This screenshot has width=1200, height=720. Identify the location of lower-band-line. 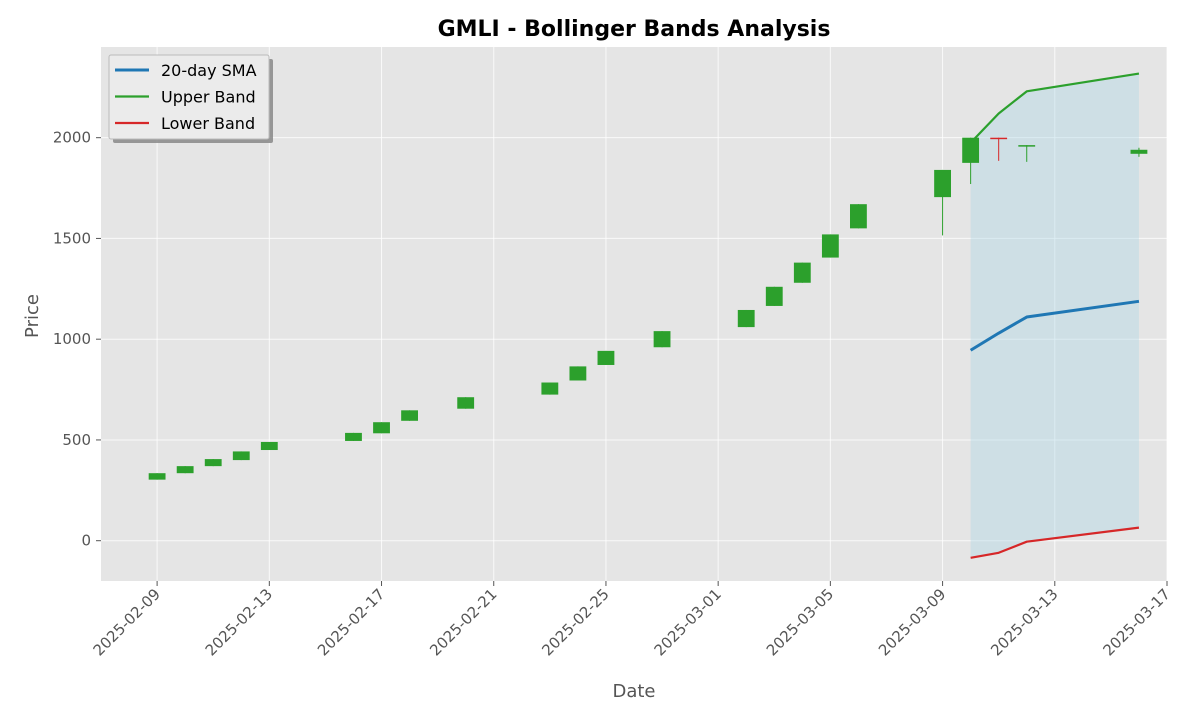
(1055, 542).